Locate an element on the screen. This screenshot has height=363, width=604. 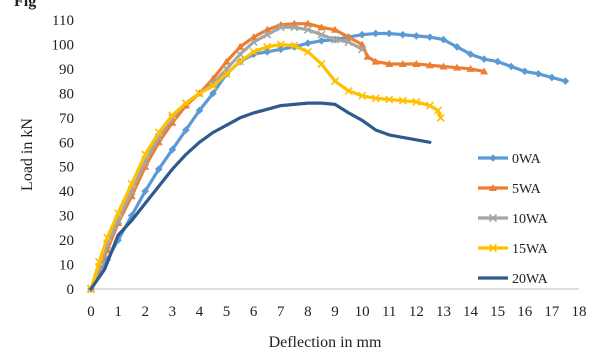
x-tick-label: 2 is located at coordinates (145, 312).